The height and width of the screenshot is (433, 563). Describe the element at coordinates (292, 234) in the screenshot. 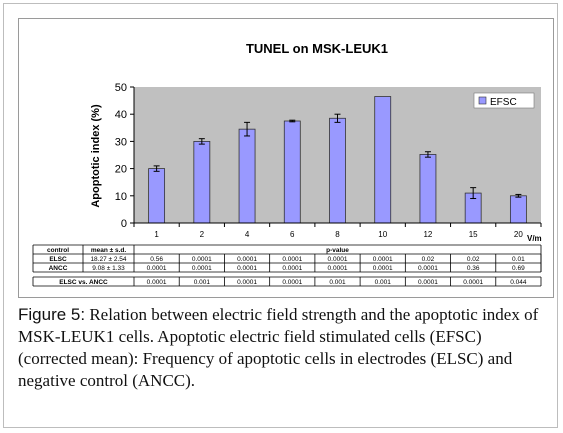

I see `x-tick-label: 6` at that location.